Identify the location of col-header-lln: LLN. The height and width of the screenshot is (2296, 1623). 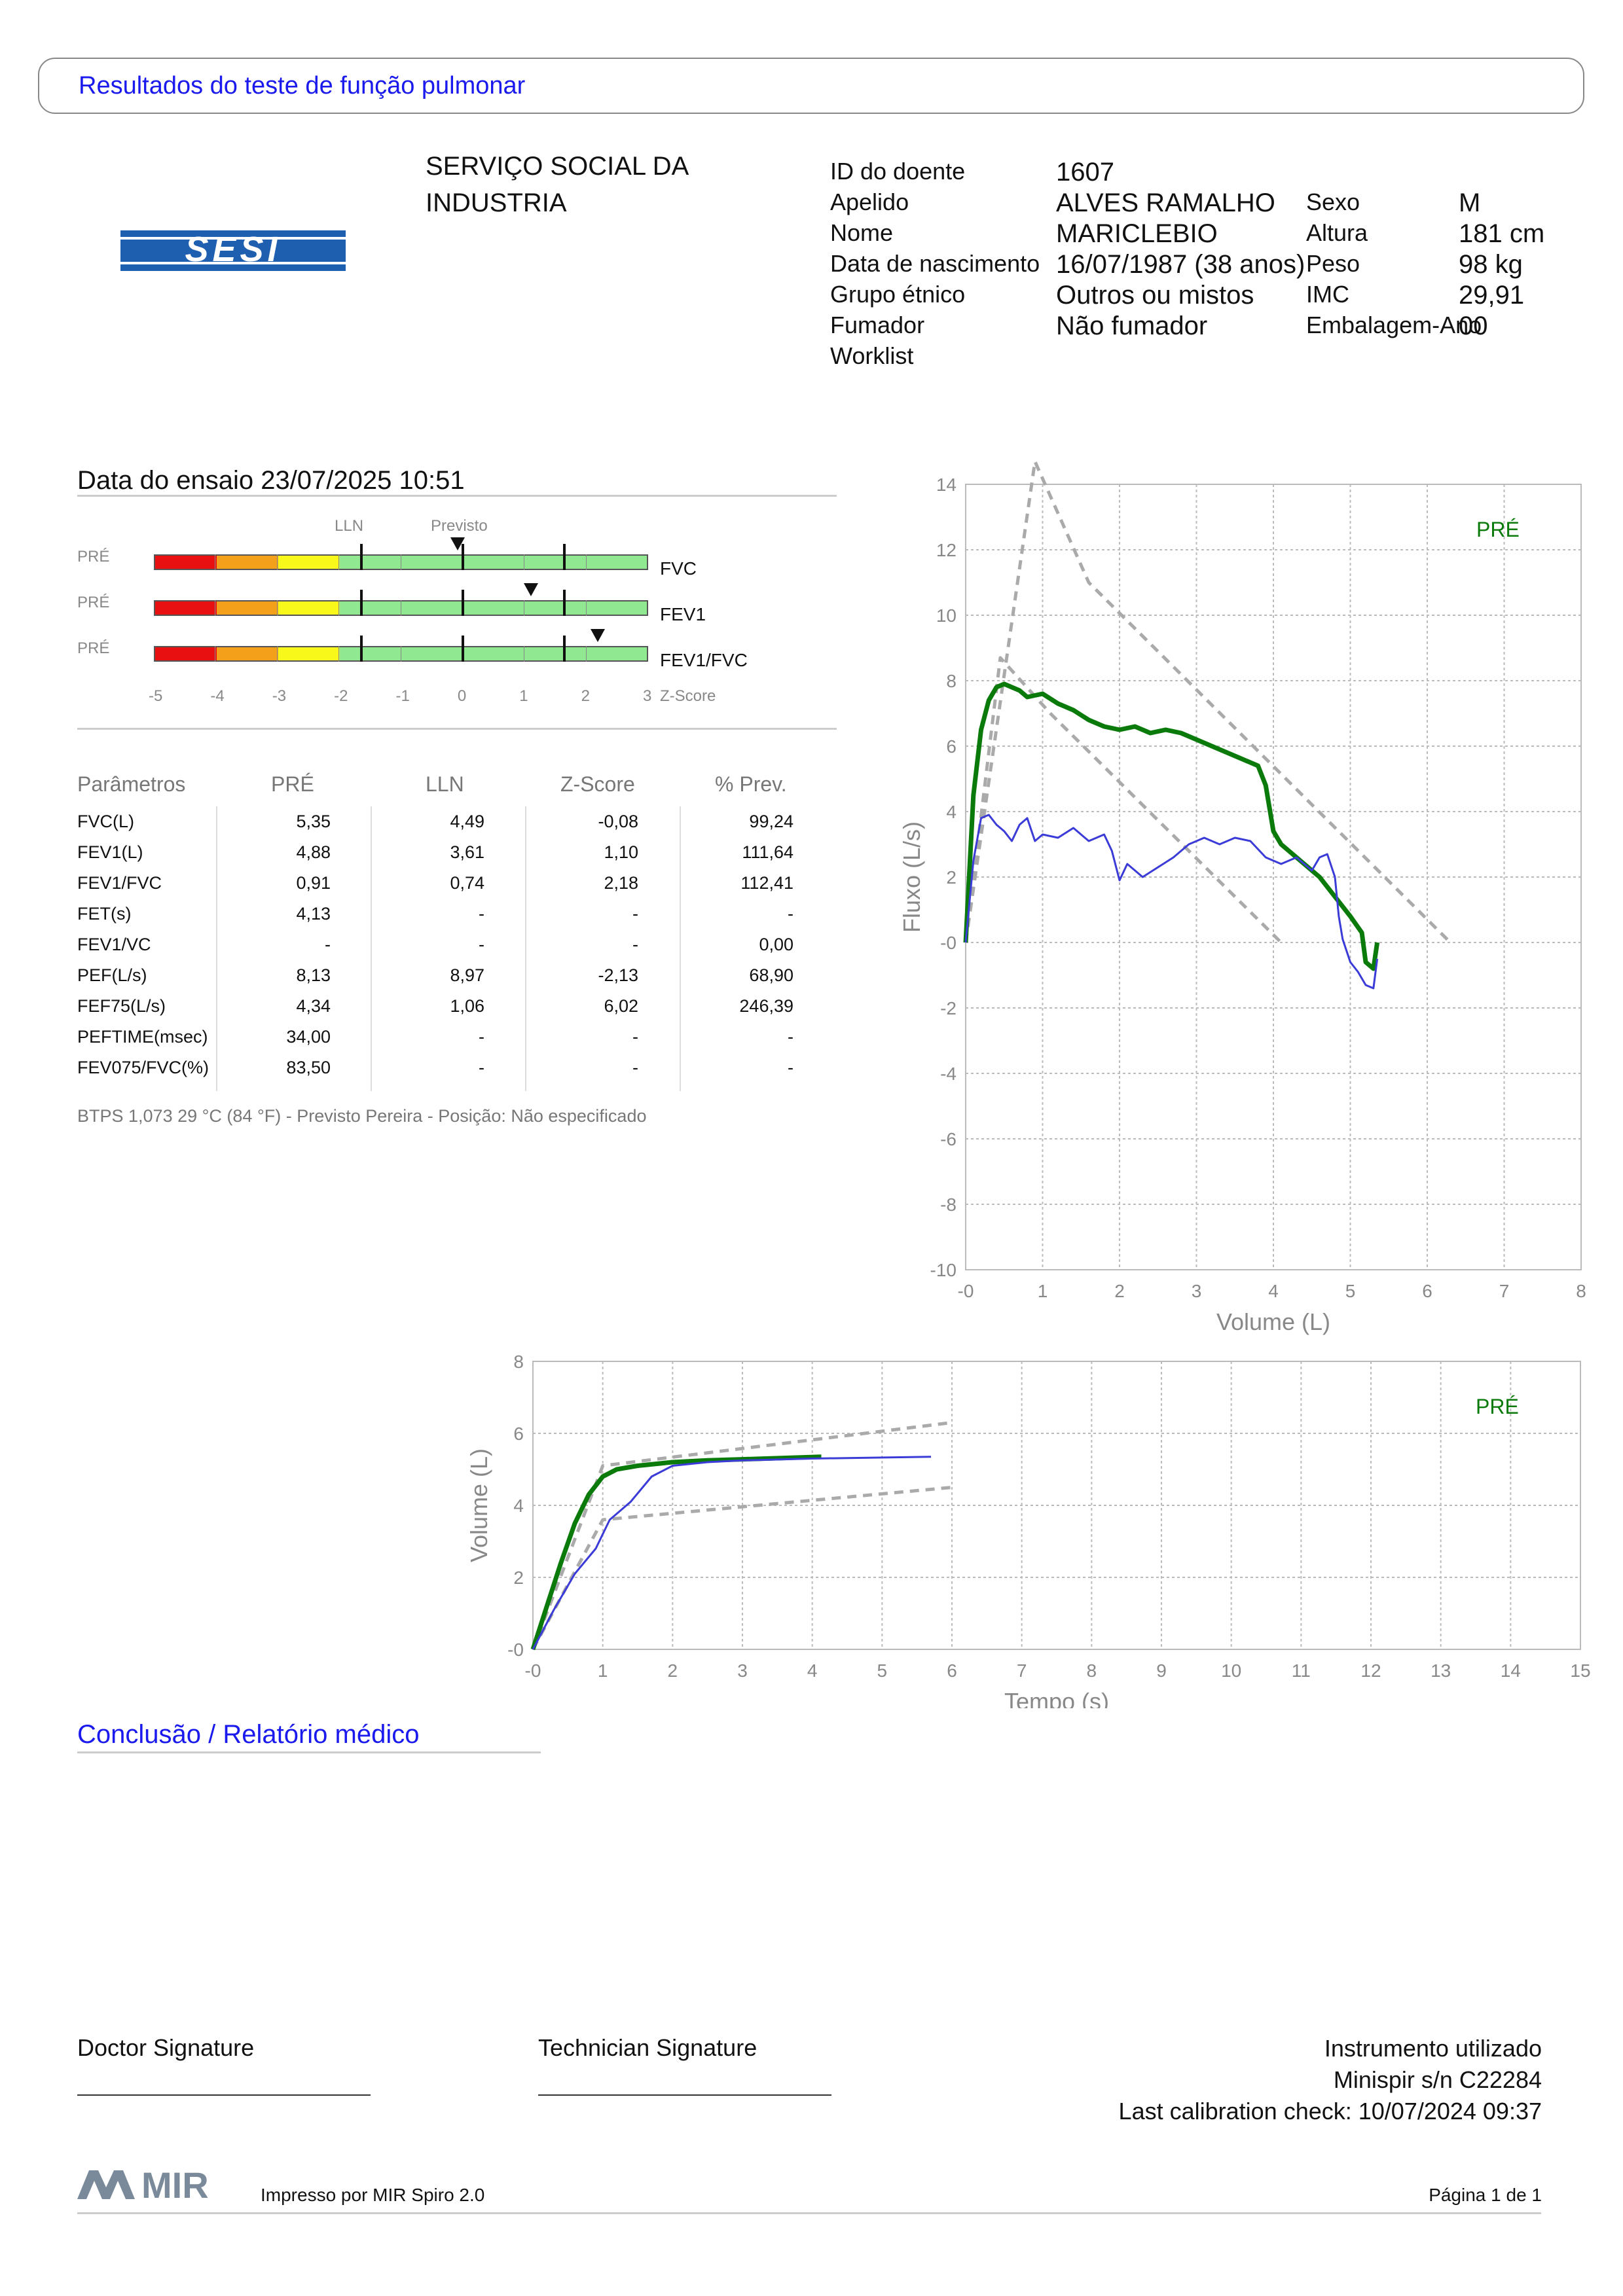
(445, 784).